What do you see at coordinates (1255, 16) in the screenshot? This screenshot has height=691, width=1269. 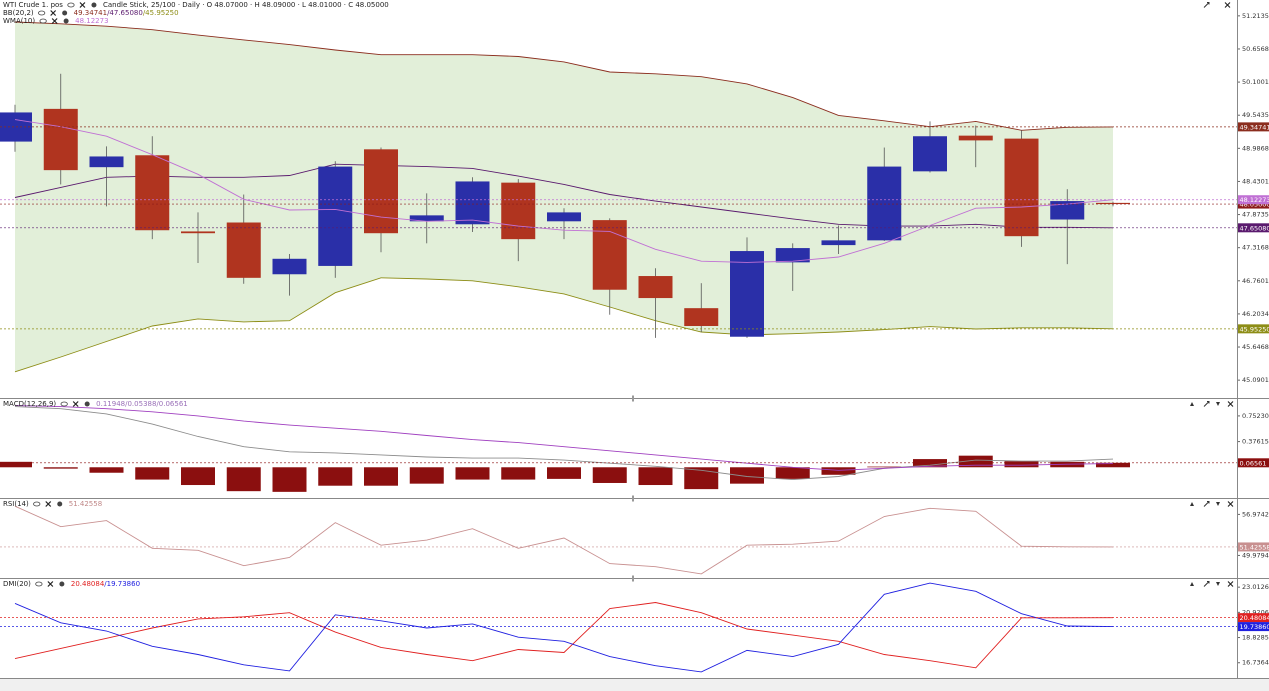 I see `y-tick-label: 51.21351` at bounding box center [1255, 16].